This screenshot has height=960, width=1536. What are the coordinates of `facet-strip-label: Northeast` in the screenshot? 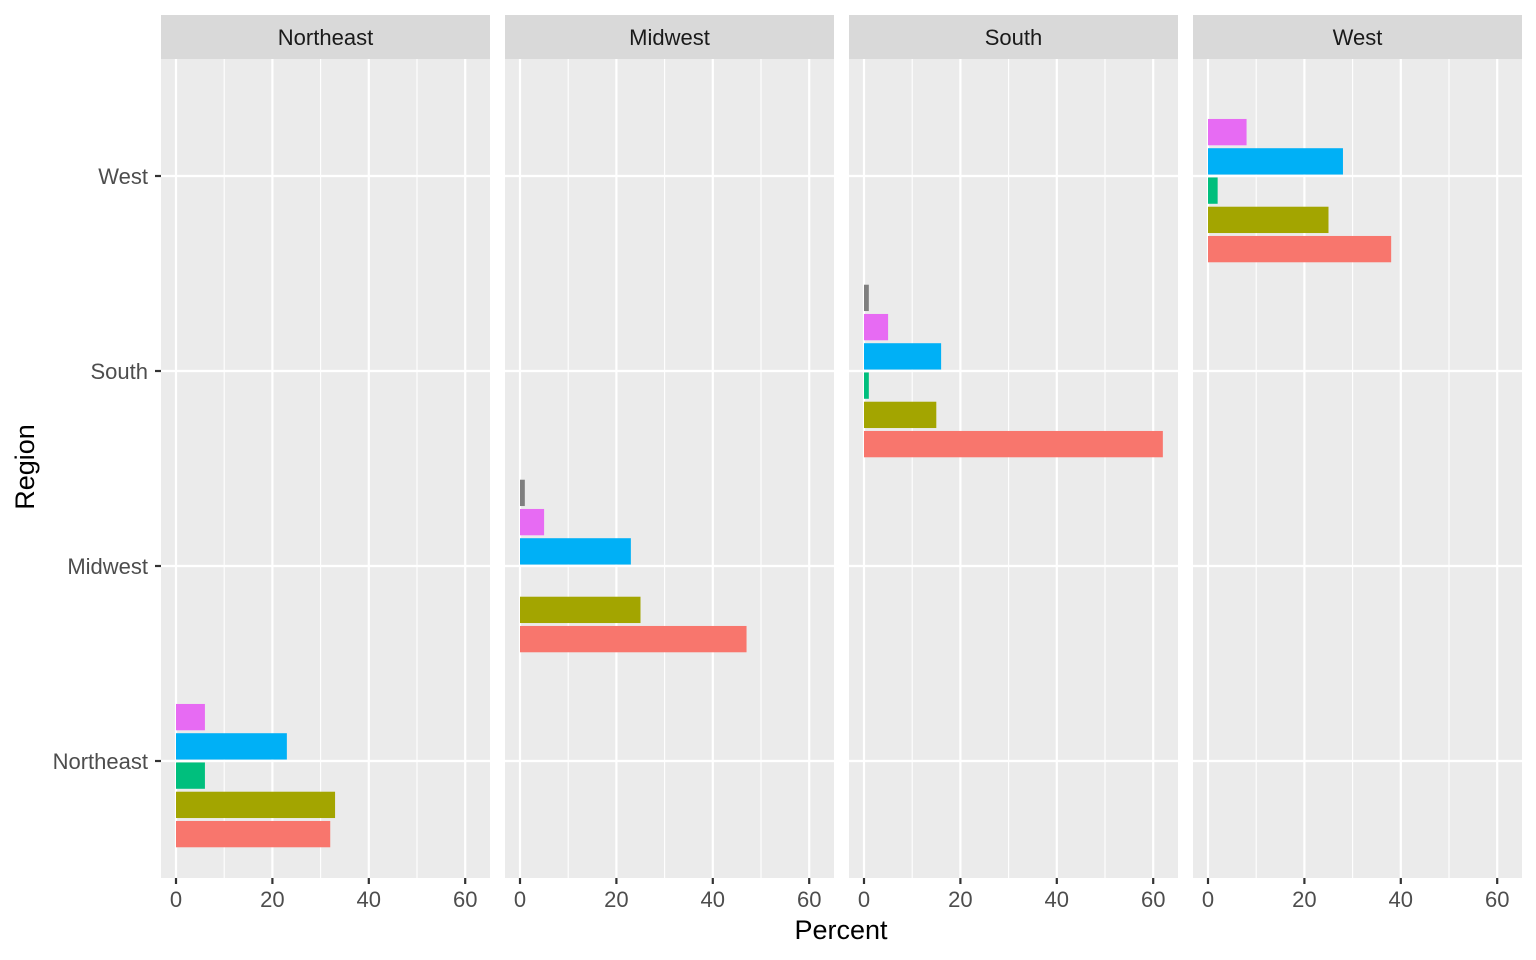 It's located at (325, 37).